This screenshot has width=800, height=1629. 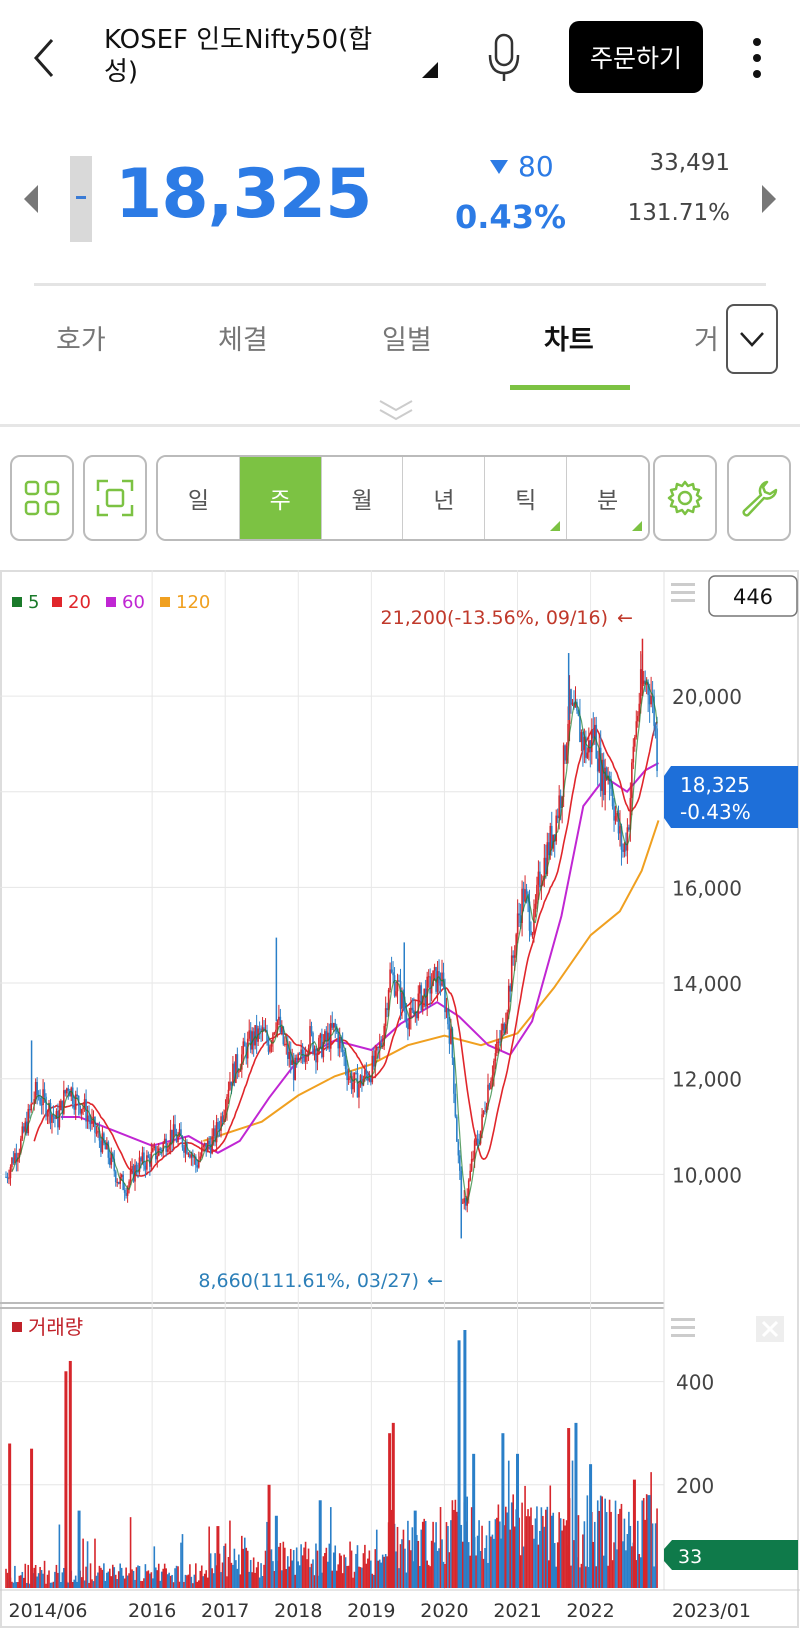 I want to click on period-year: 년, so click(x=444, y=498).